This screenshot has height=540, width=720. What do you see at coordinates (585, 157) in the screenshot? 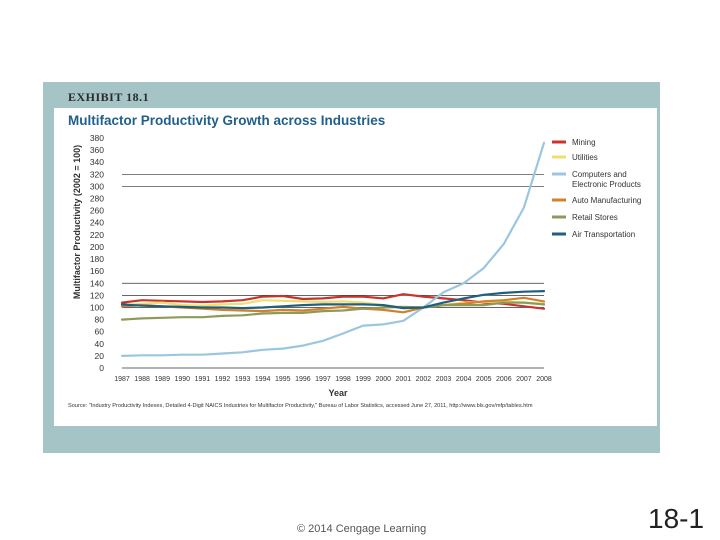
I see `legend-label: Utilities` at bounding box center [585, 157].